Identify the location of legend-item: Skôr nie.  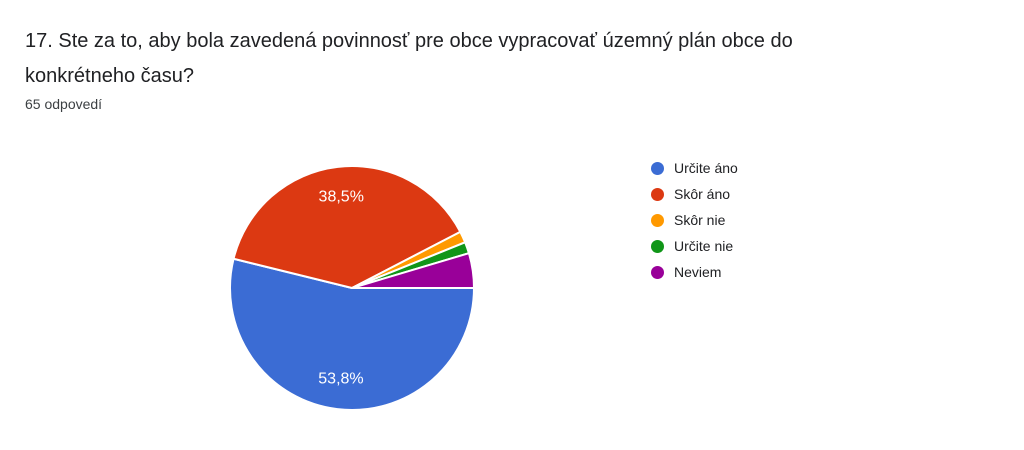
(694, 220).